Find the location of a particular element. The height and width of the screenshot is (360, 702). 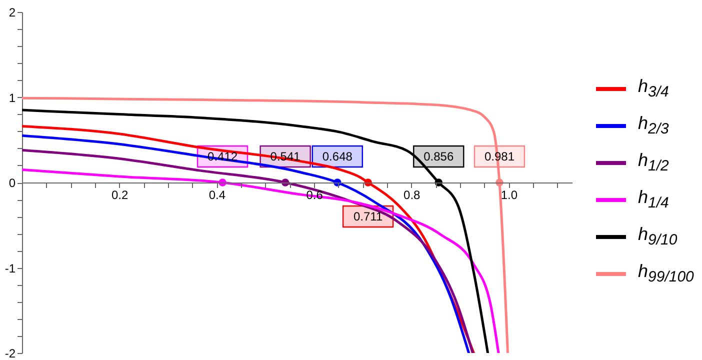

y-tick-label: 0 is located at coordinates (12, 183).